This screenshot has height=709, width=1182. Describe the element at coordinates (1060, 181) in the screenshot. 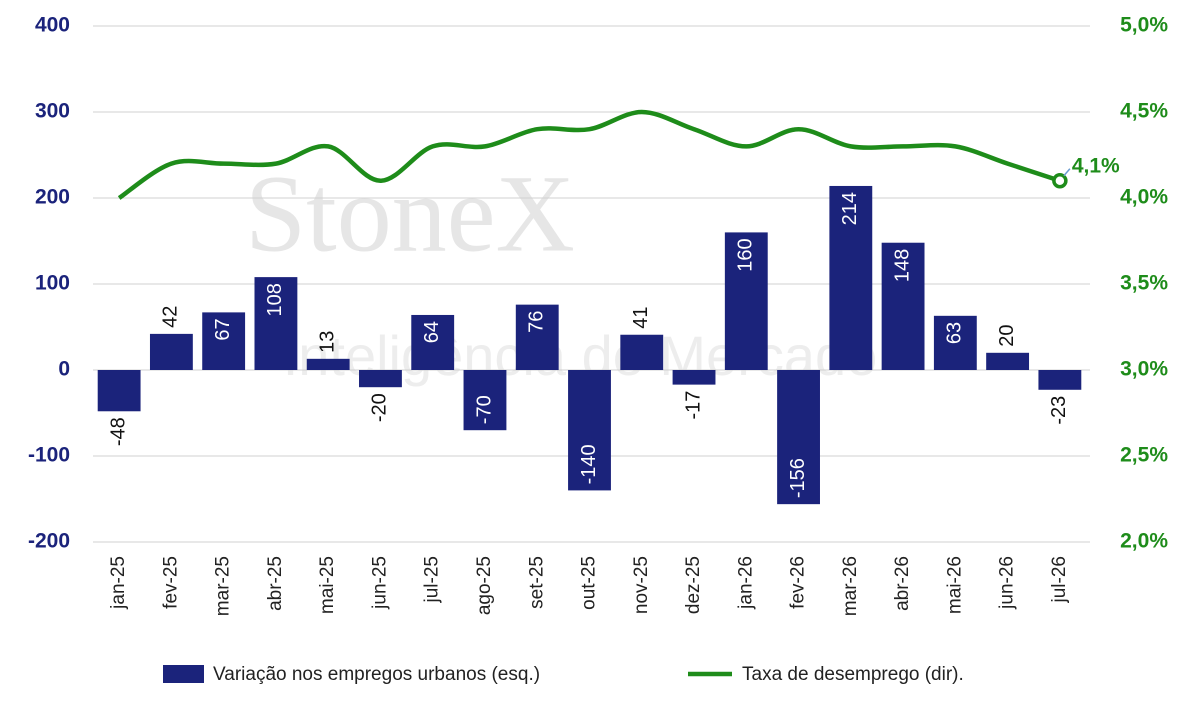

I see `end-marker` at that location.